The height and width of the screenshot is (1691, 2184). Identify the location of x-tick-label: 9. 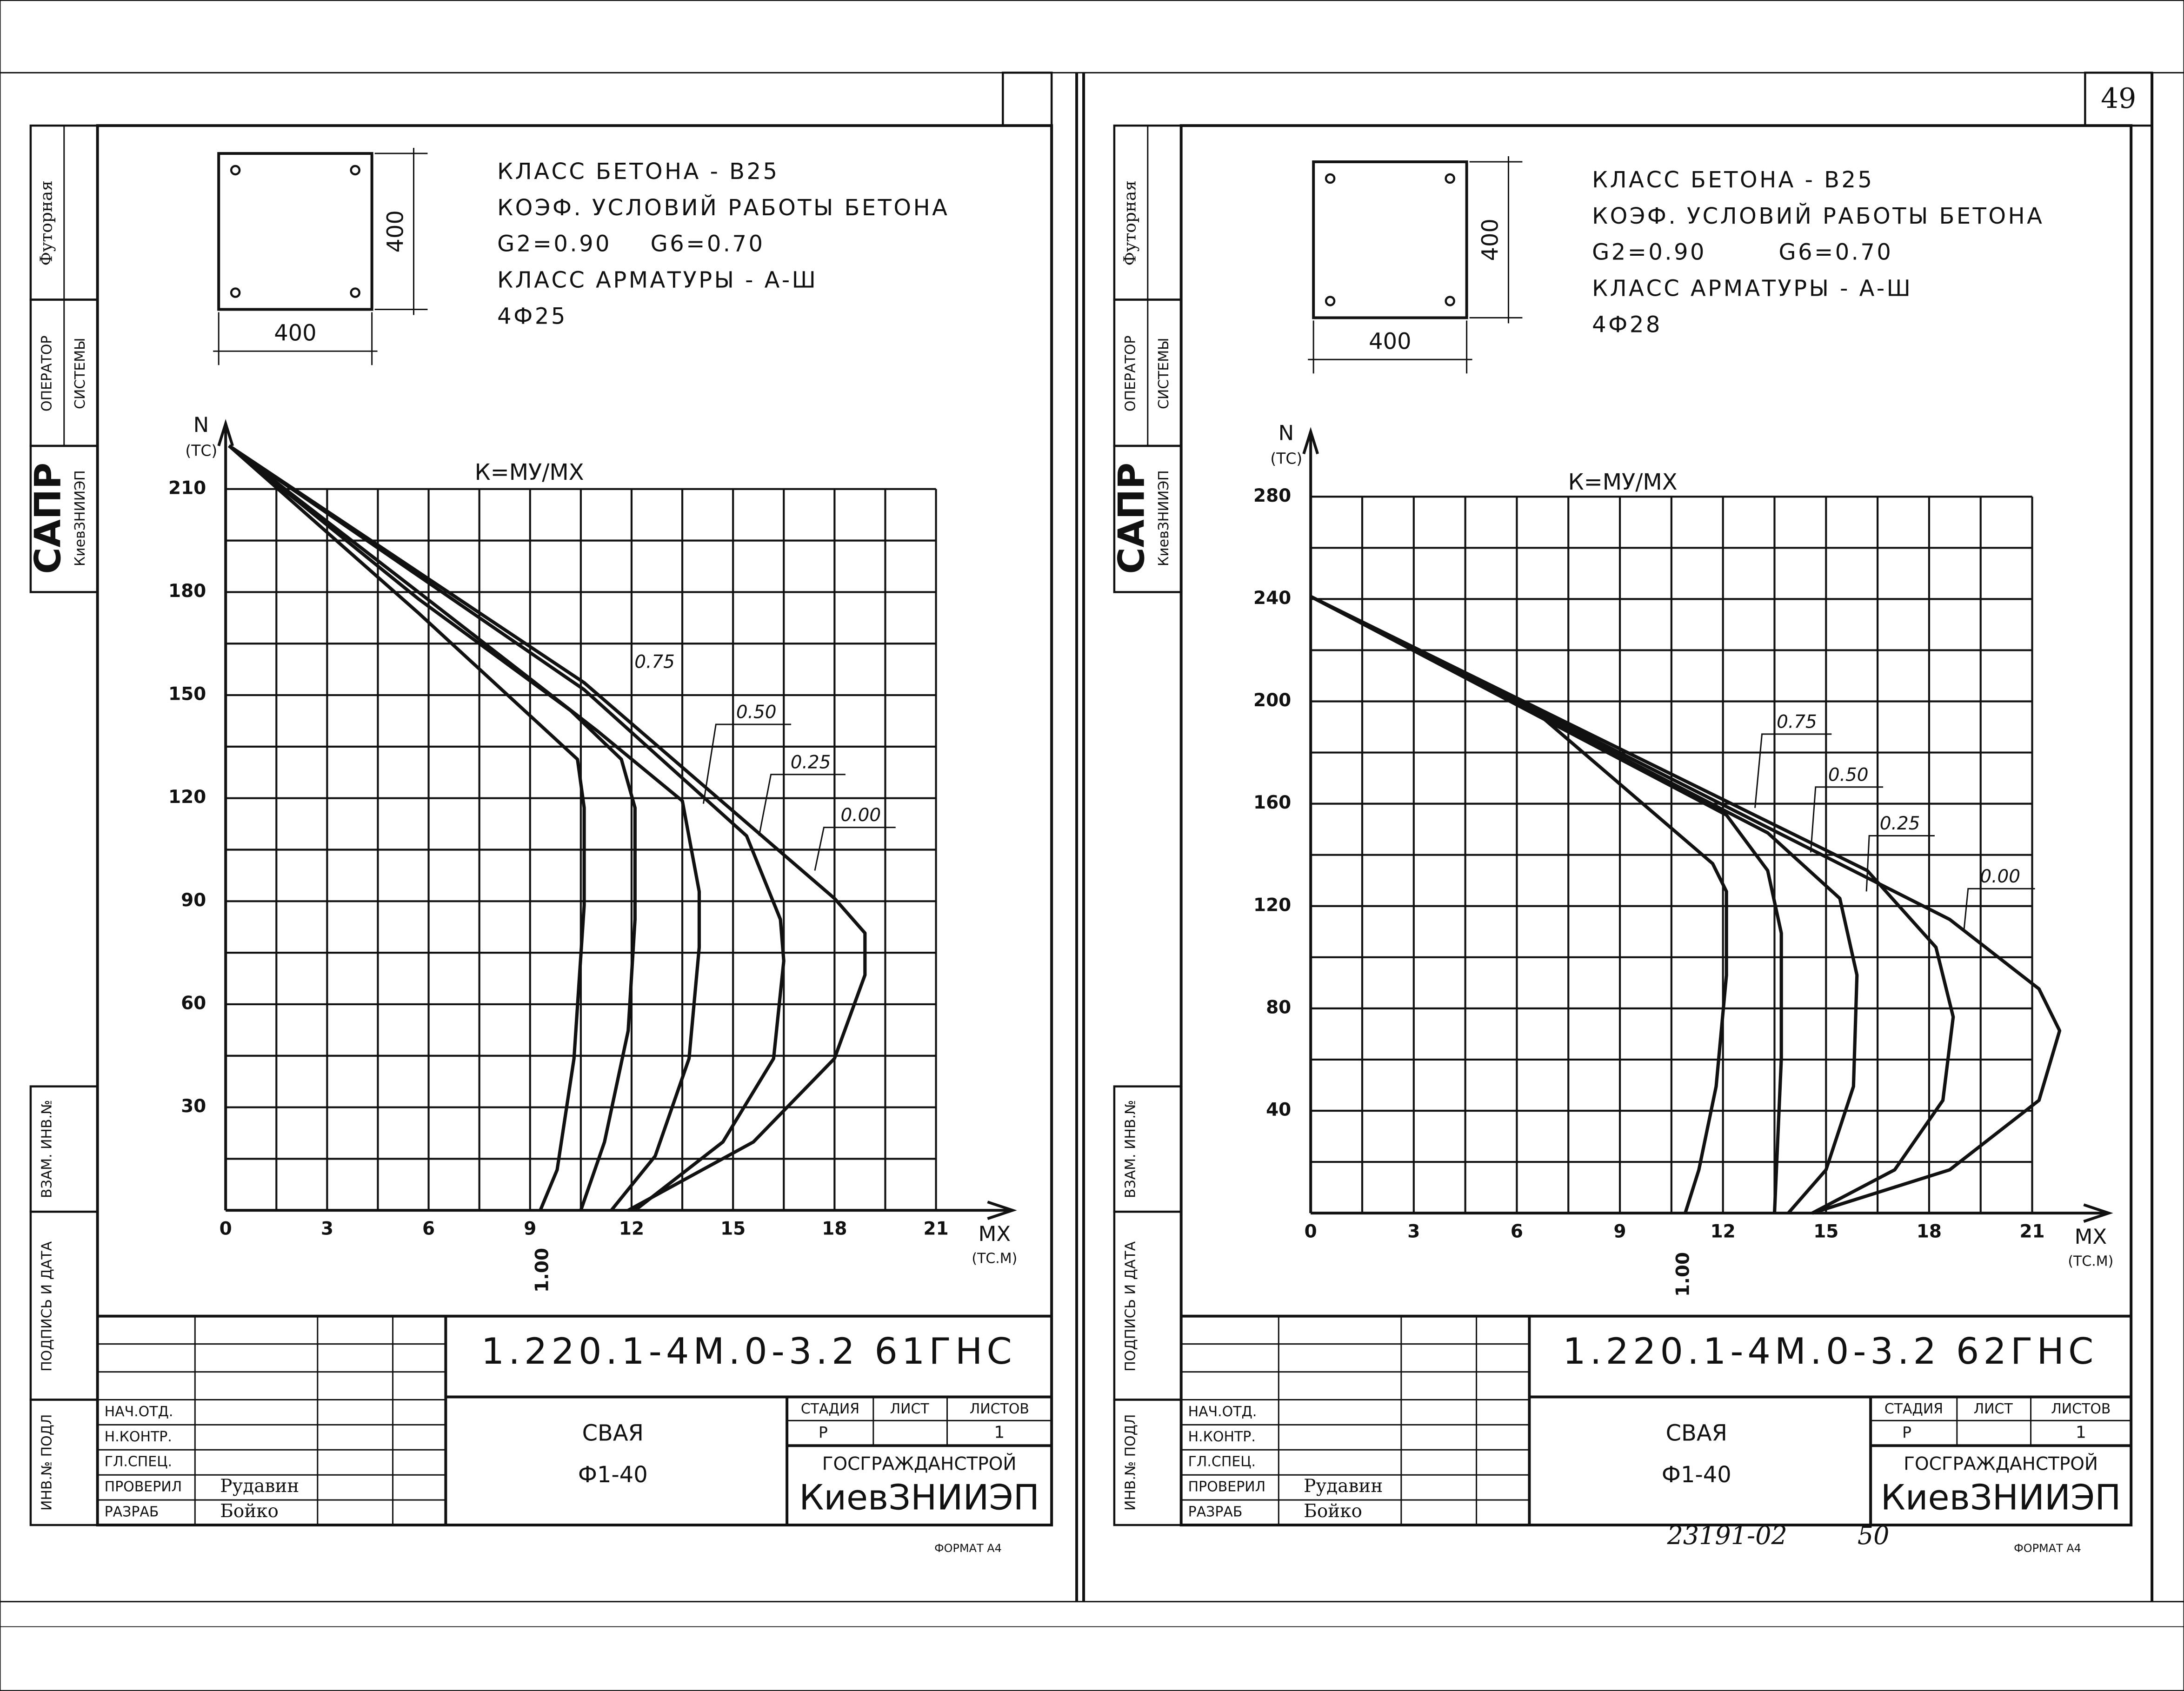
(530, 1230).